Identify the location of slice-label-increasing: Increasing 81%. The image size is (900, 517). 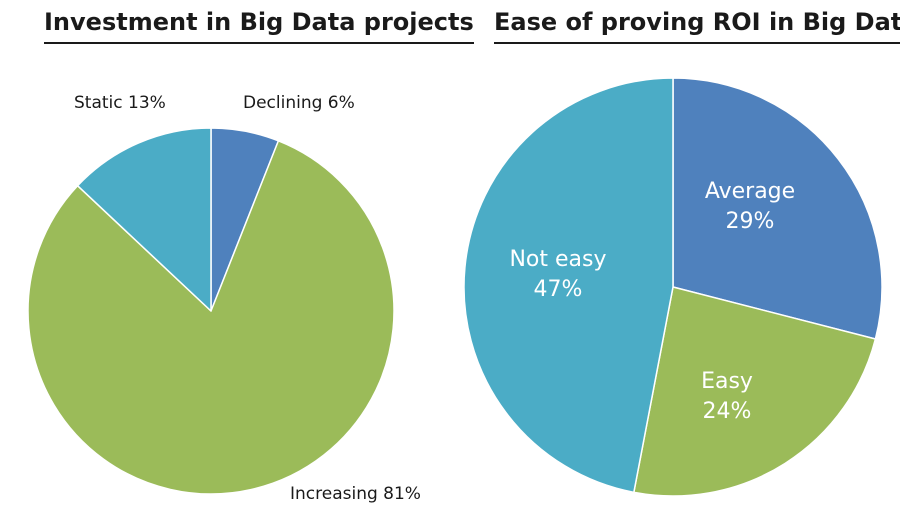
(355, 494).